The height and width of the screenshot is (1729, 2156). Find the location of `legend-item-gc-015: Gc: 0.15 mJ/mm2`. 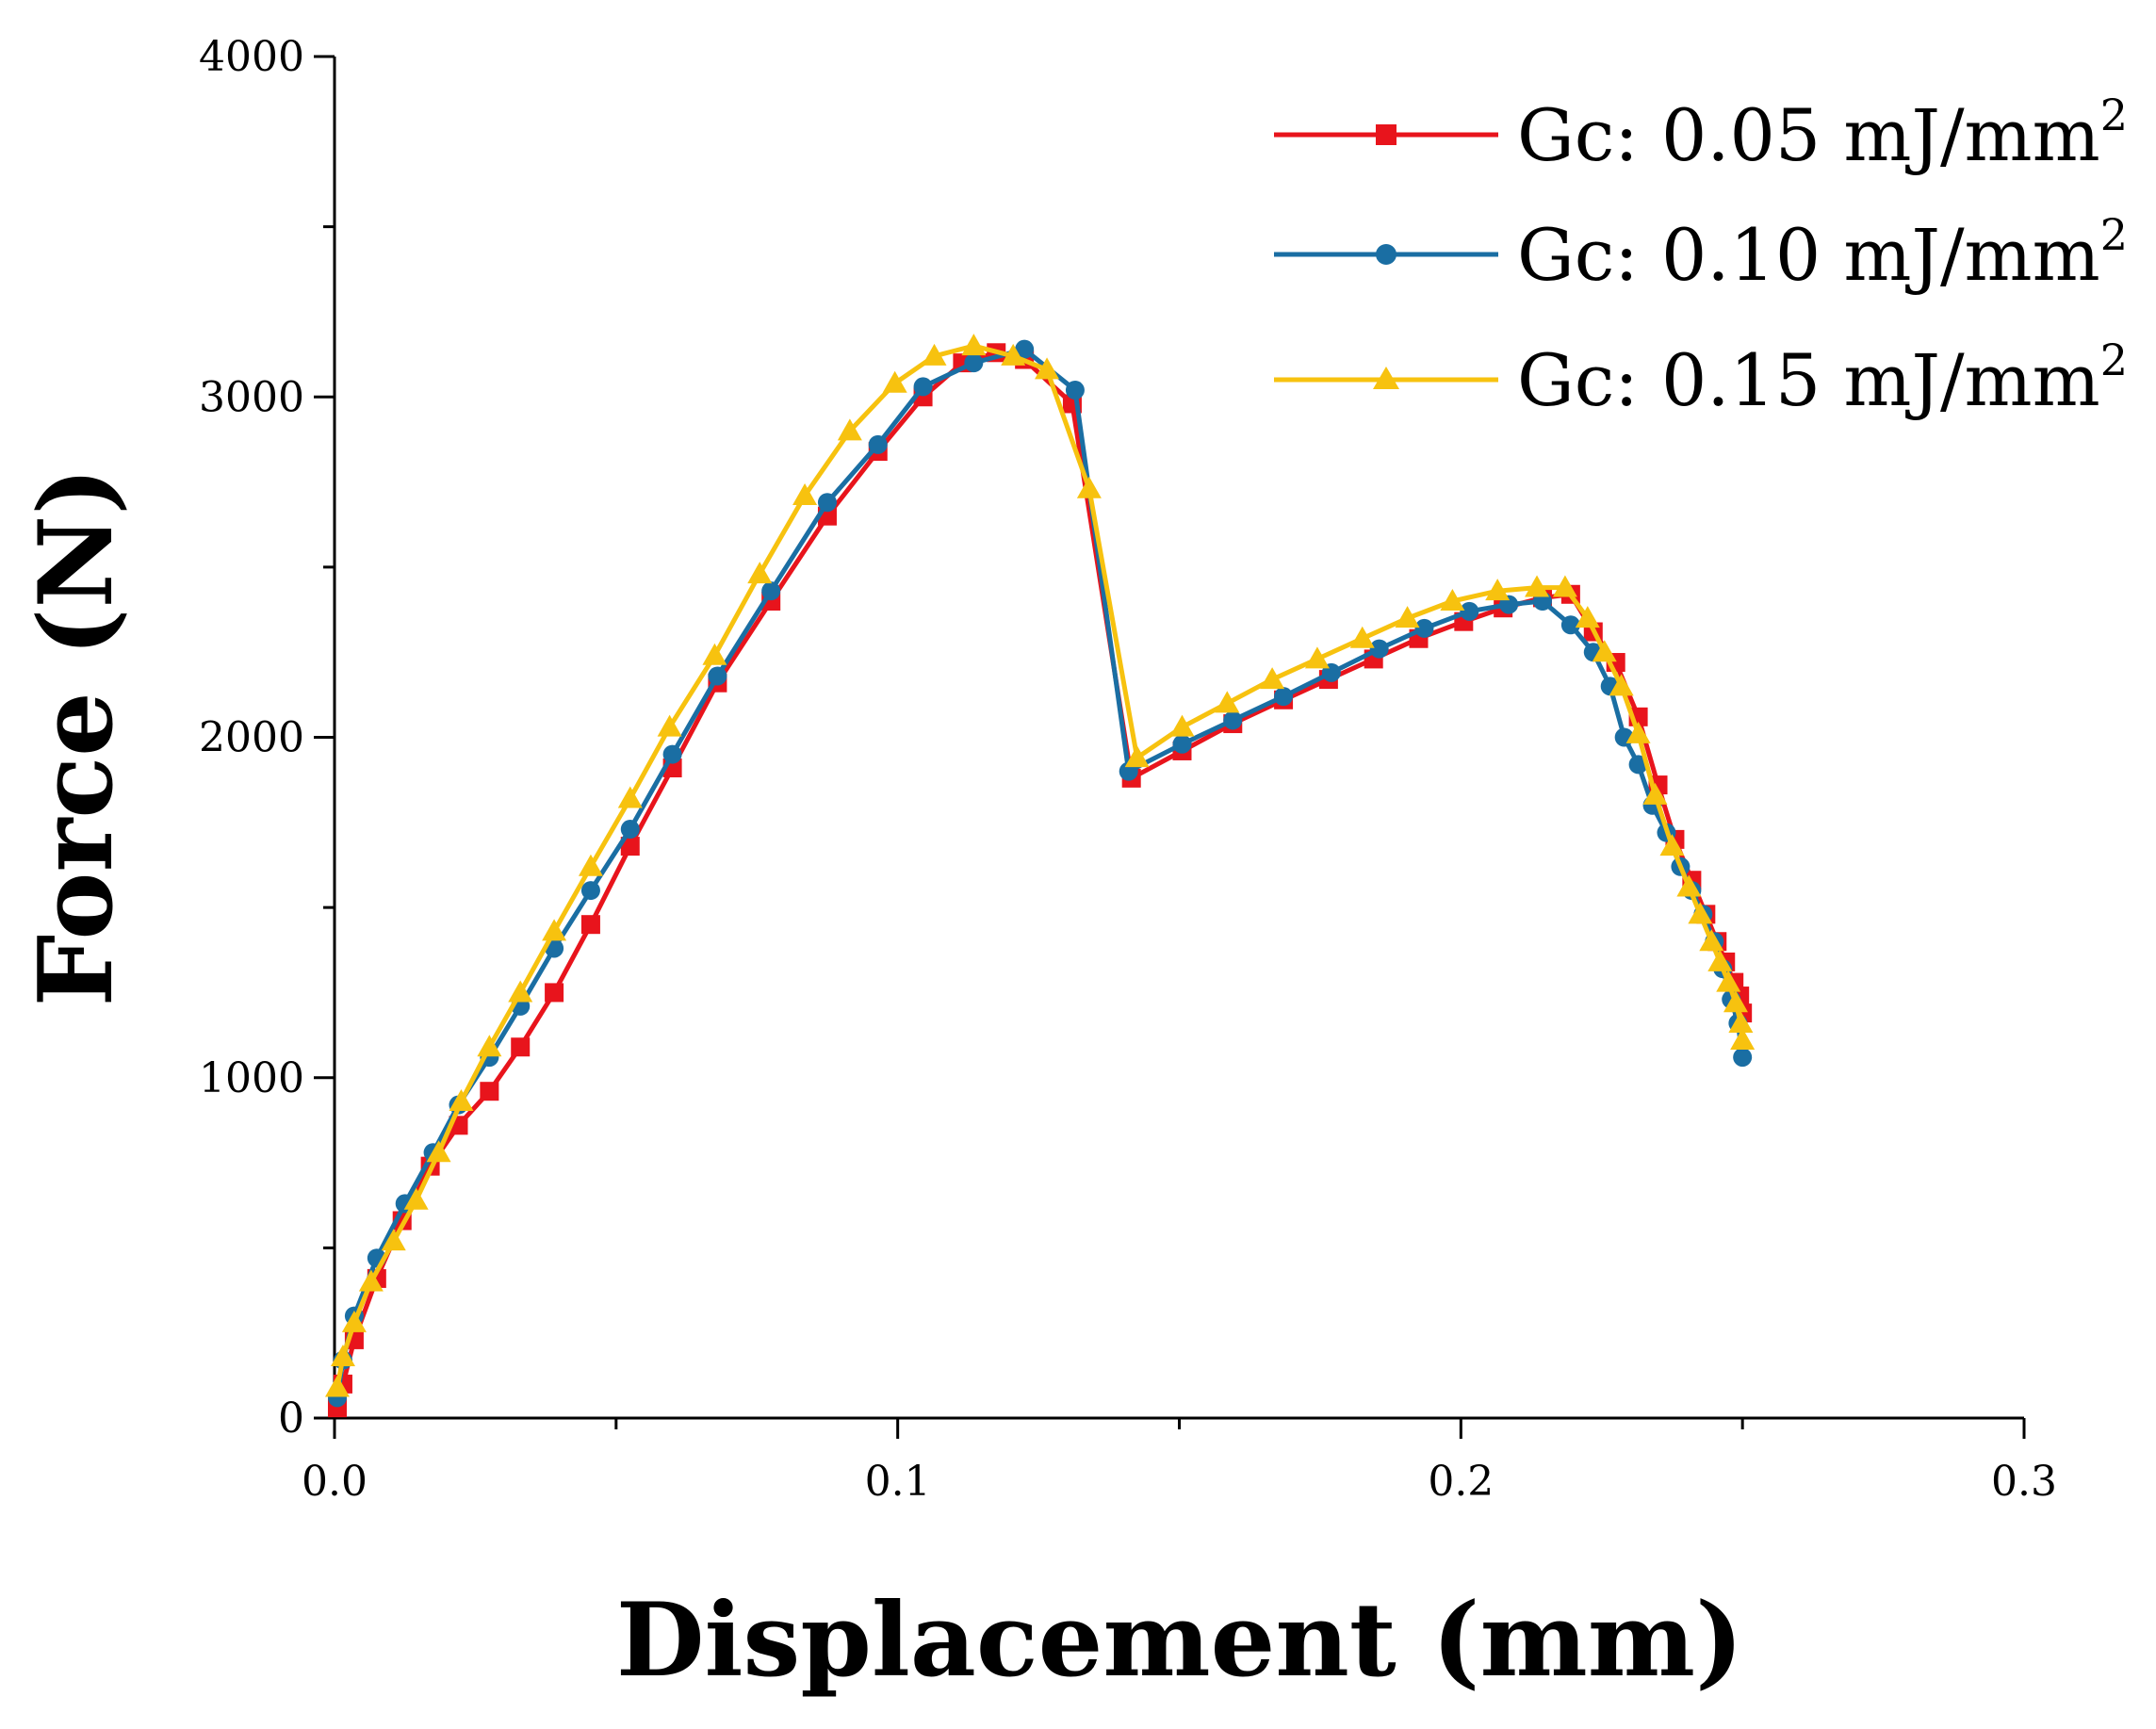

legend-item-gc-015: Gc: 0.15 mJ/mm2 is located at coordinates (1701, 378).